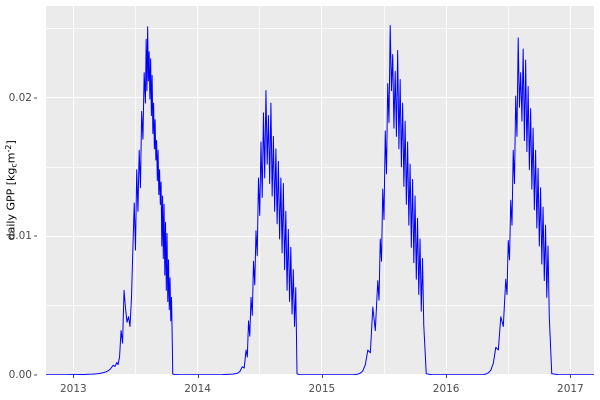 The height and width of the screenshot is (400, 600). Describe the element at coordinates (20, 97) in the screenshot. I see `y-axis-tick-label: 0.02` at that location.